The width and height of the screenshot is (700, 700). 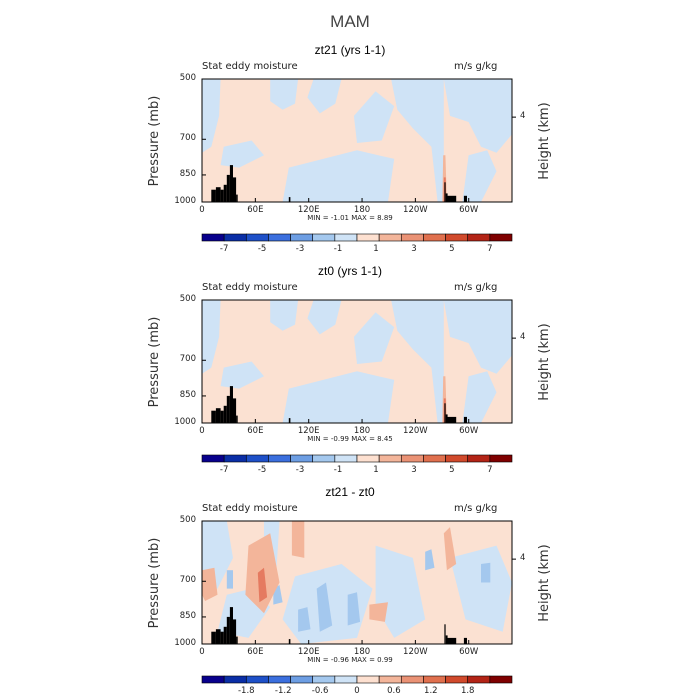 What do you see at coordinates (350, 660) in the screenshot?
I see `min-max-readout: MIN = -0.96 MAX = 0.99` at bounding box center [350, 660].